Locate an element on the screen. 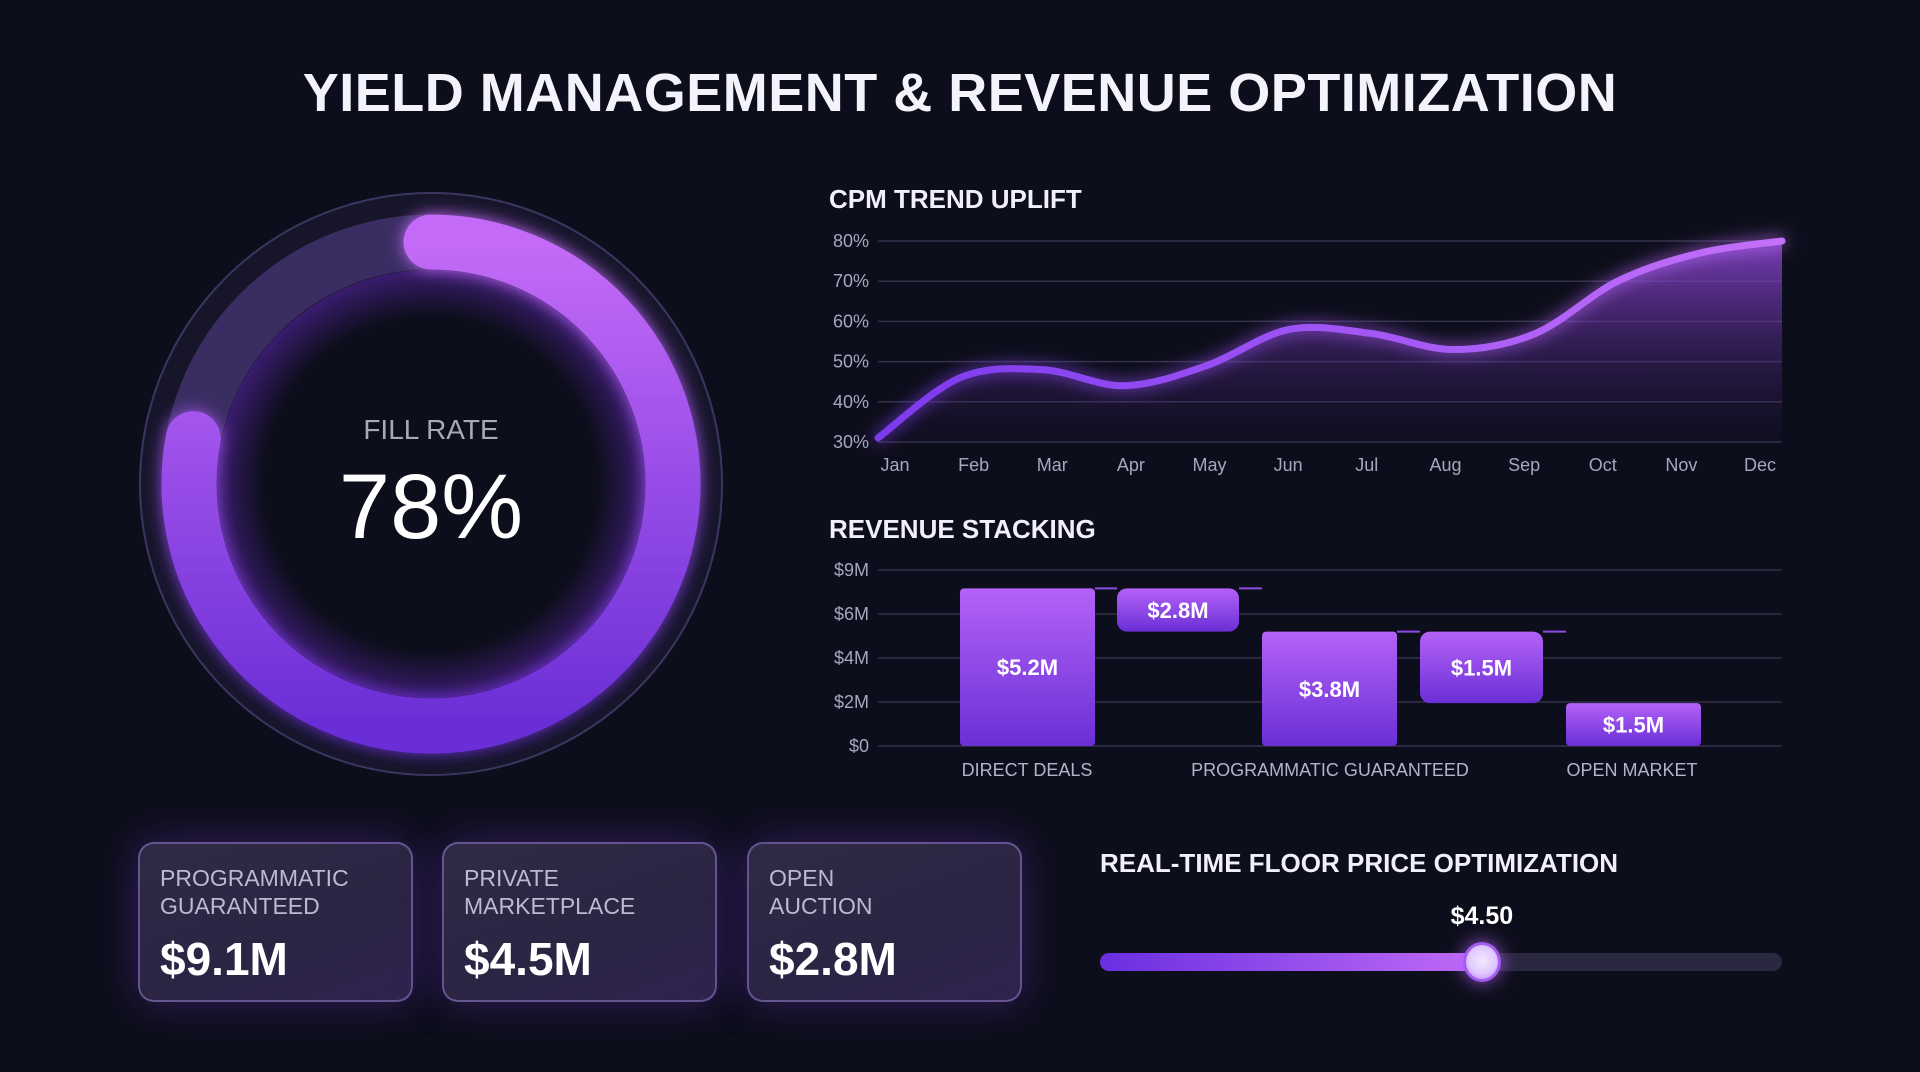 The height and width of the screenshot is (1072, 1920). cpm-area is located at coordinates (1330, 341).